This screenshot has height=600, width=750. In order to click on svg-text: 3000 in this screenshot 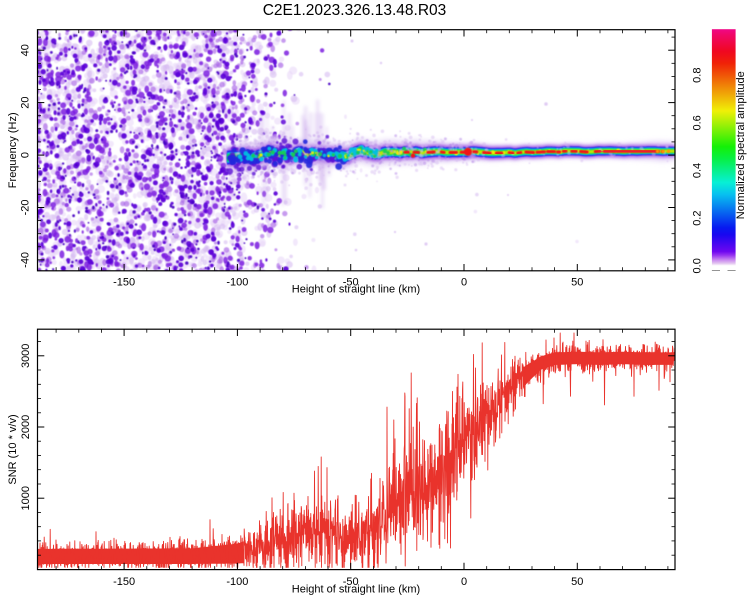, I will do `click(26, 356)`.